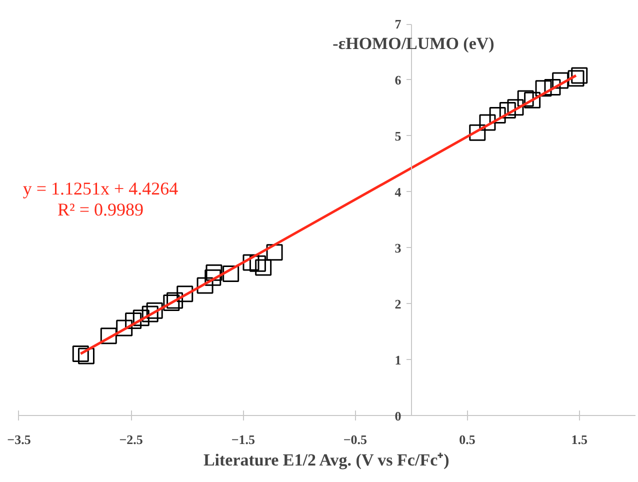 The image size is (638, 482). What do you see at coordinates (100, 210) in the screenshot?
I see `annotation: R² = 0.9989` at bounding box center [100, 210].